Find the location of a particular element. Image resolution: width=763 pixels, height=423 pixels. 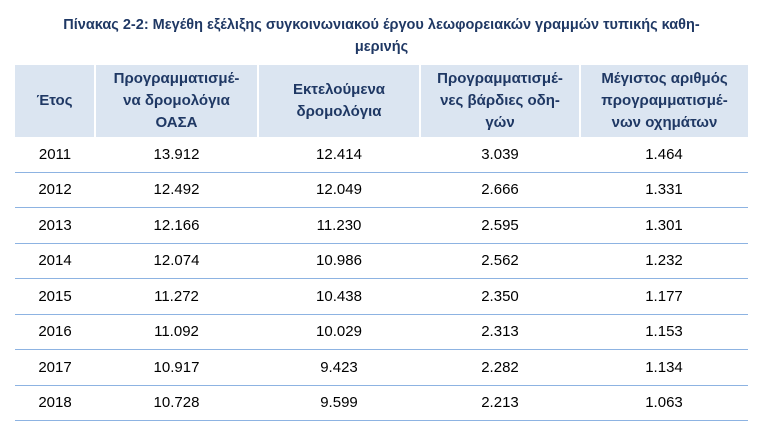

header-line: νες βάρδιες οδη- is located at coordinates (500, 100).